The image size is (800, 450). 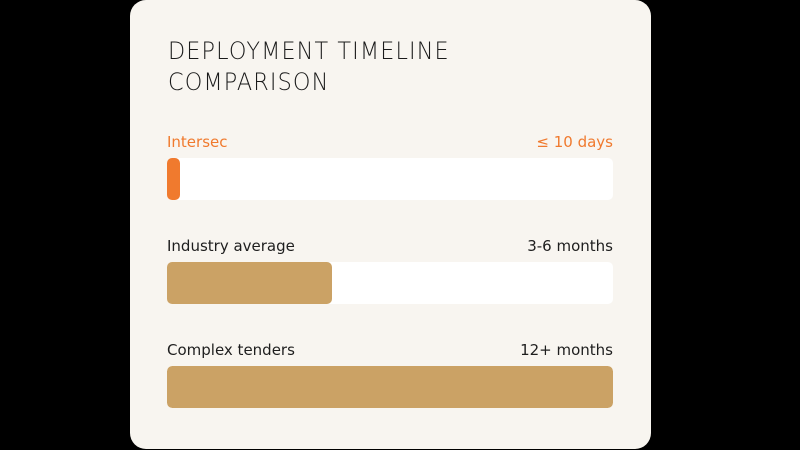 I want to click on bar-value: 12+ months, so click(x=566, y=350).